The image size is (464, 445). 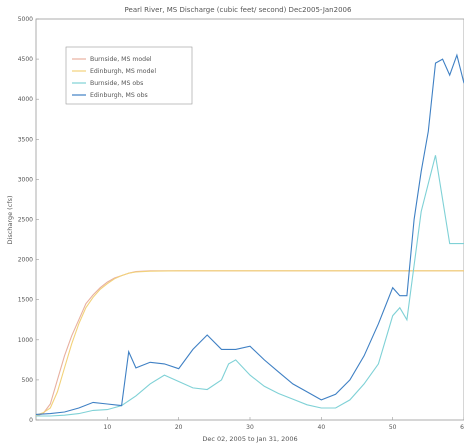 I want to click on legend-label: Burnside, MS model, so click(x=121, y=59).